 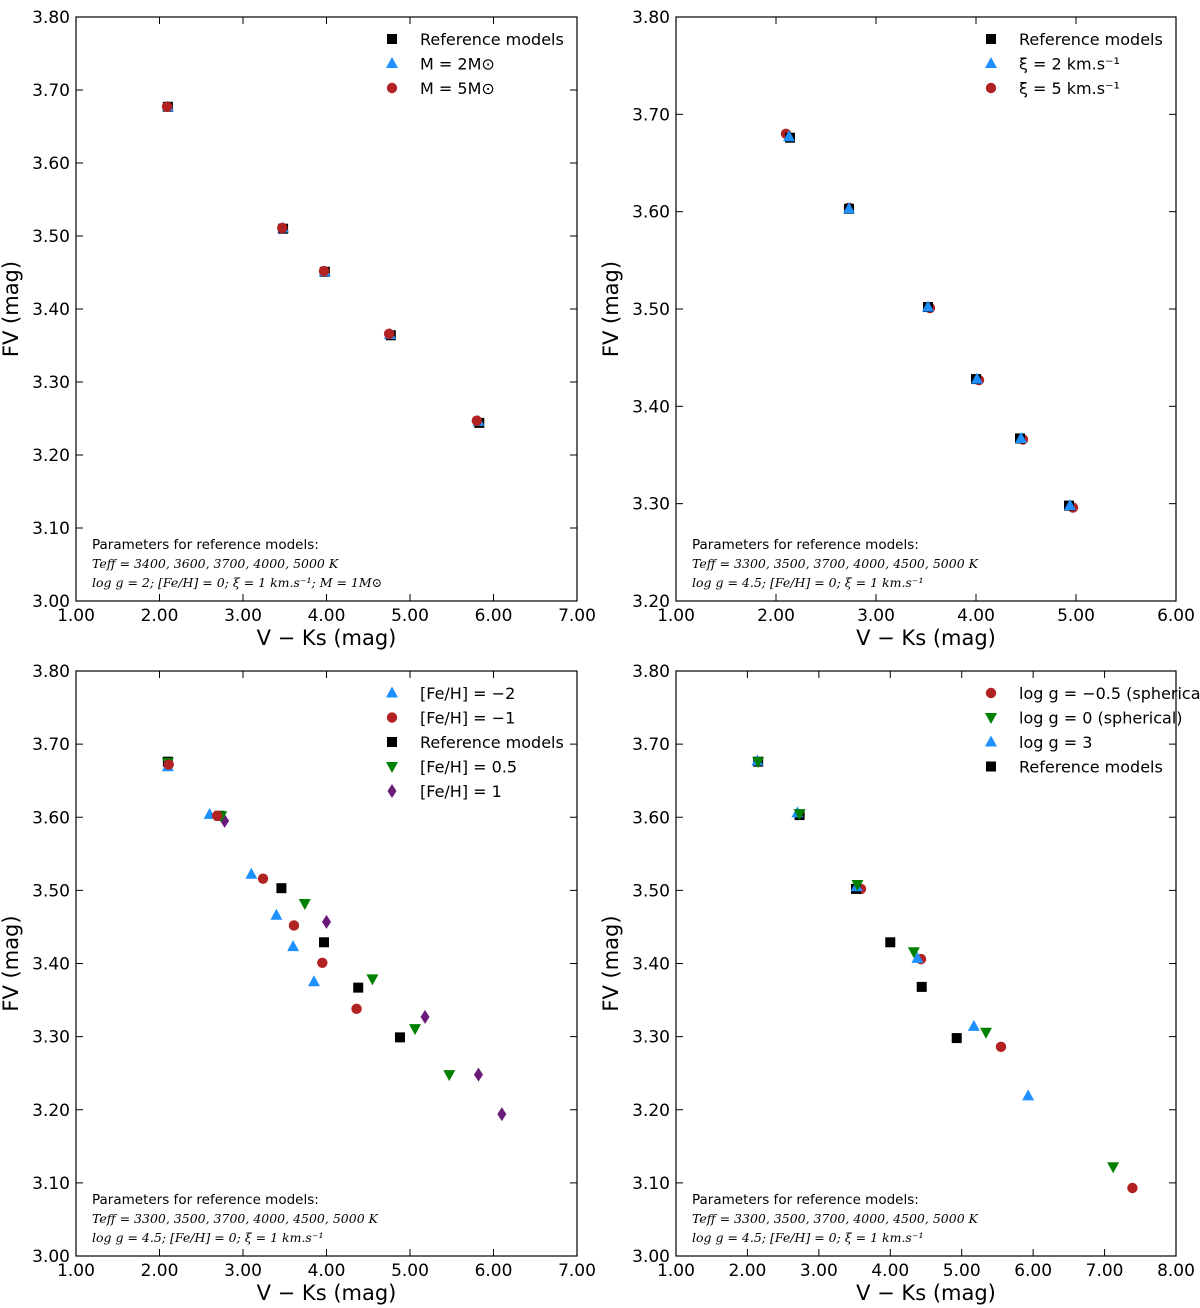 What do you see at coordinates (651, 818) in the screenshot?
I see `y-tick-label: 3.60` at bounding box center [651, 818].